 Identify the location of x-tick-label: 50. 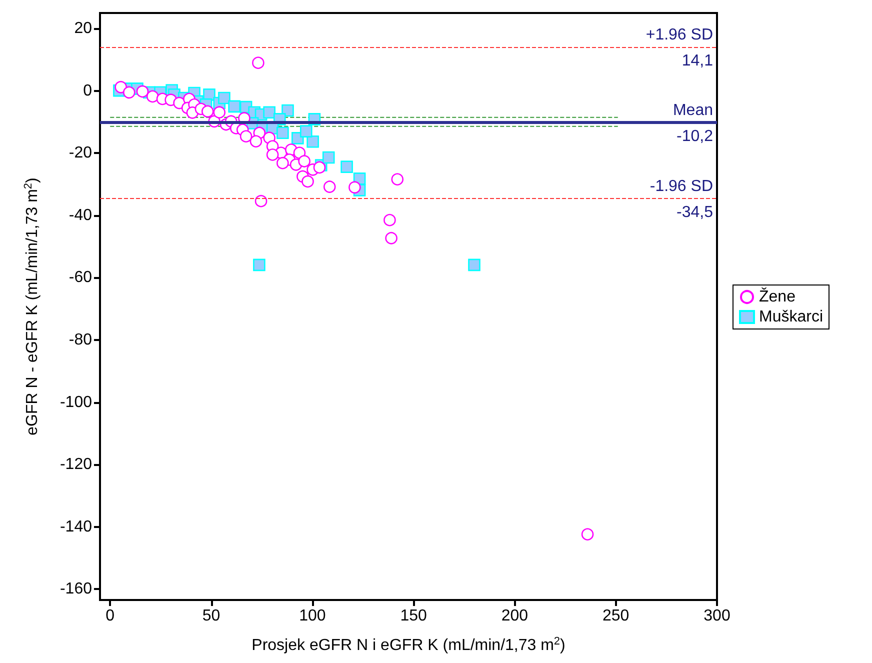
(211, 616).